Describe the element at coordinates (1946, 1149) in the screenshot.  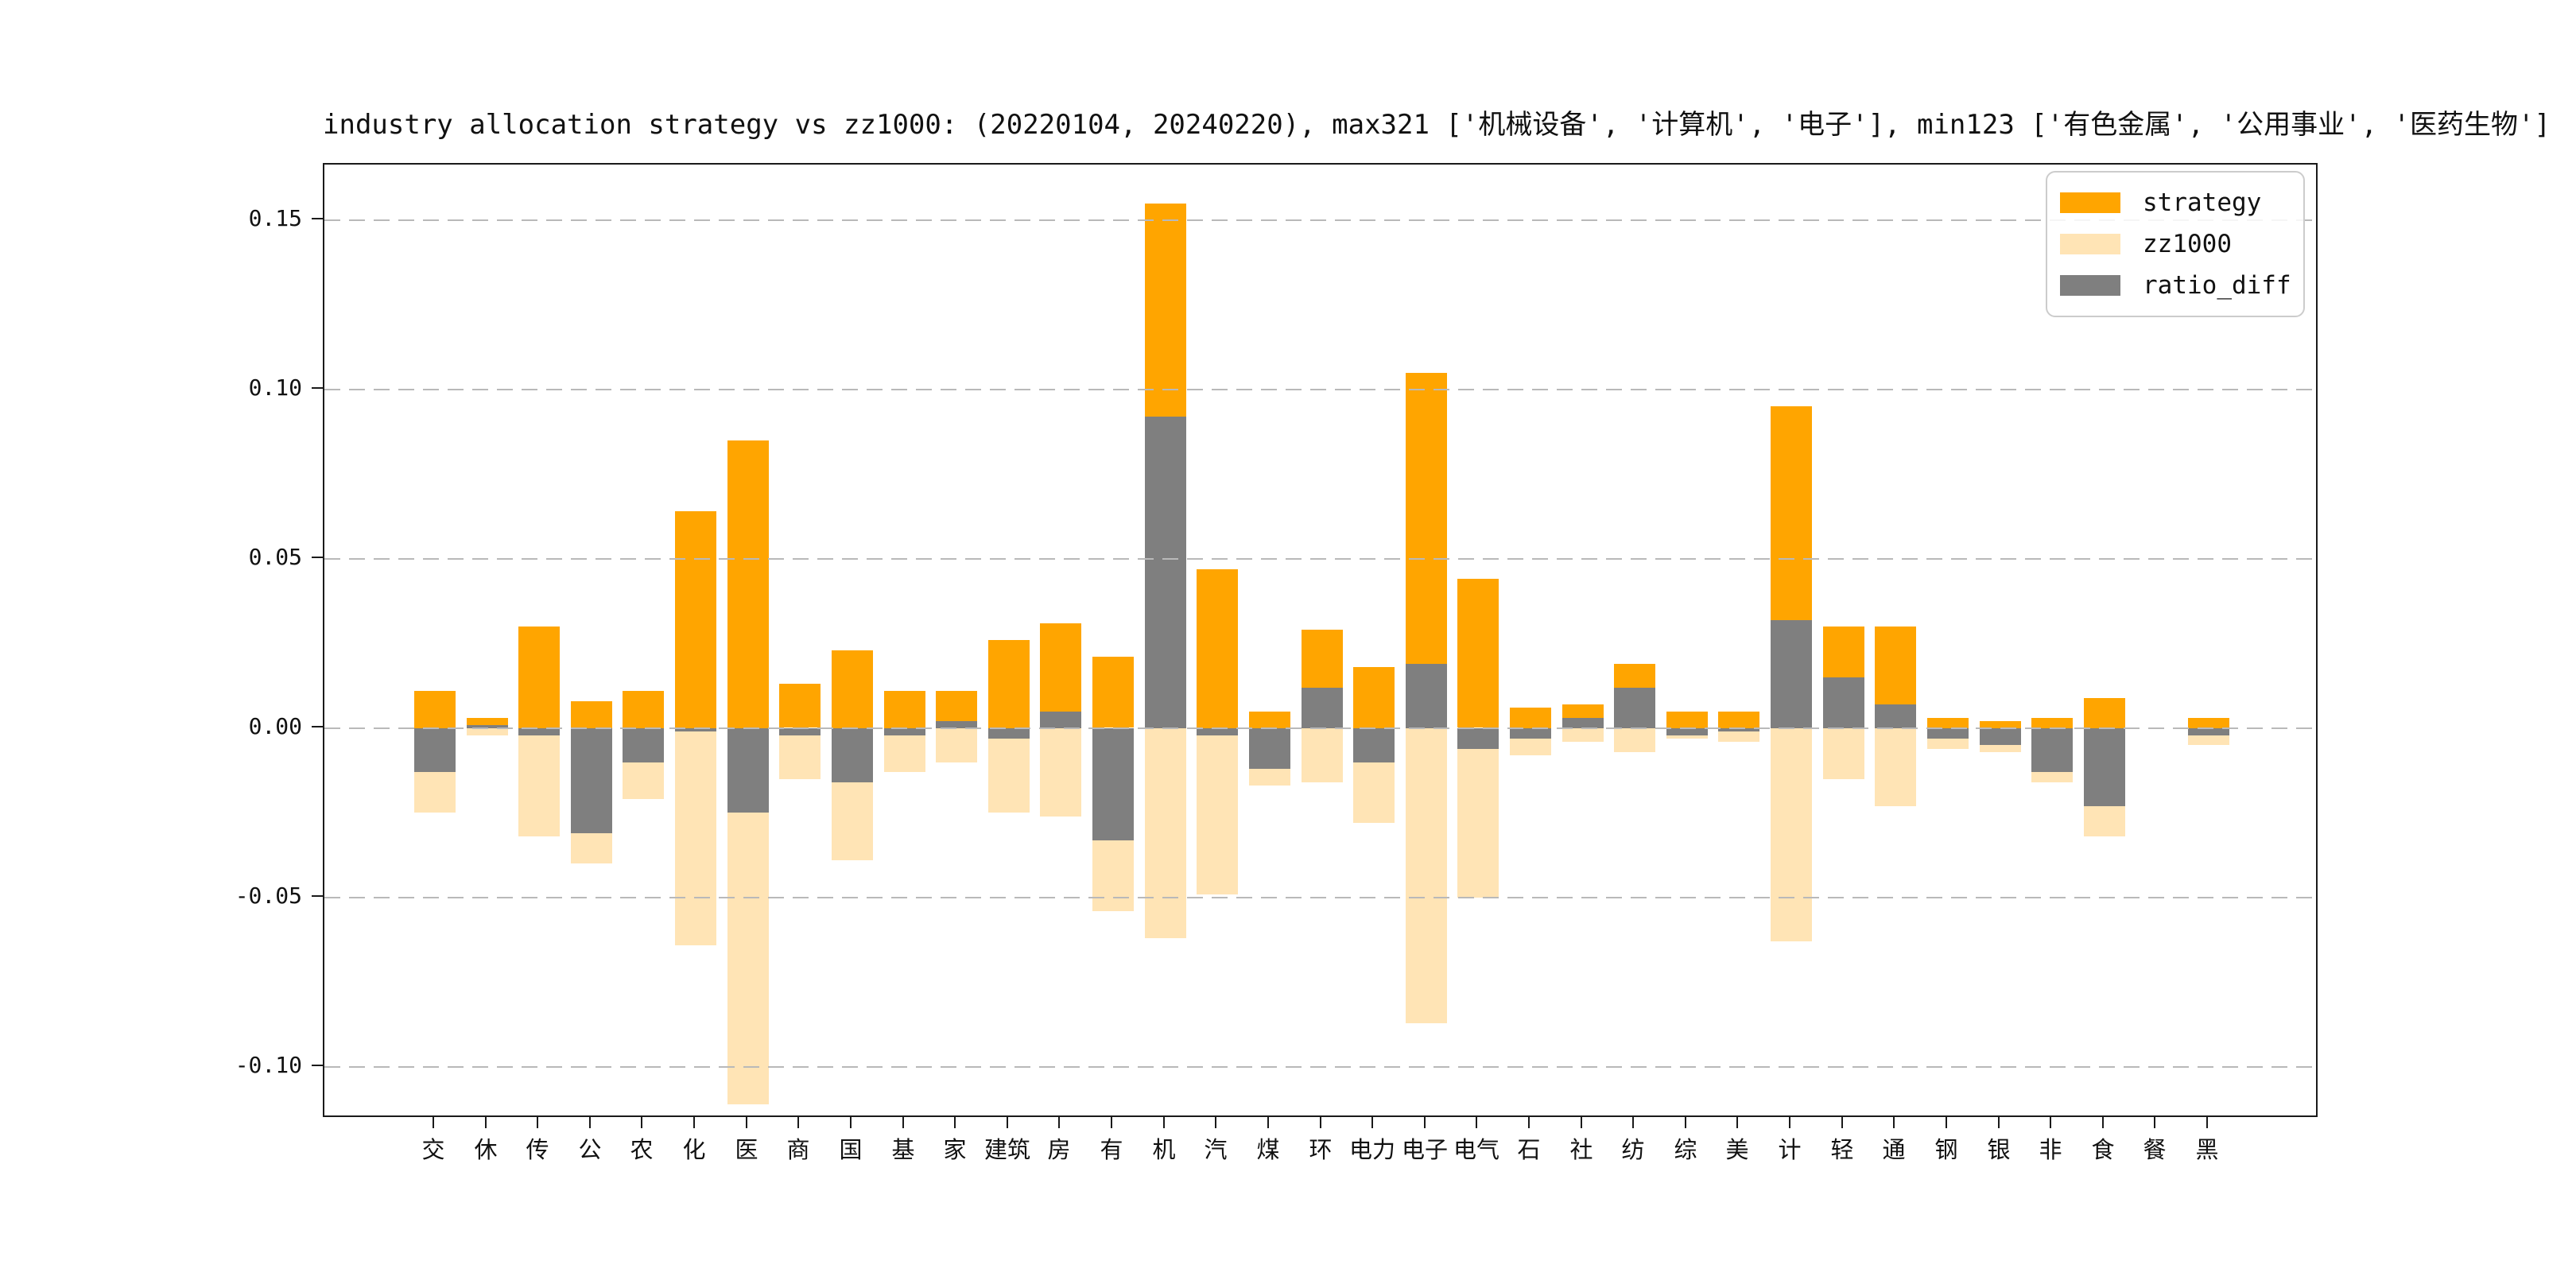
I see `x-tick-label: 钢` at that location.